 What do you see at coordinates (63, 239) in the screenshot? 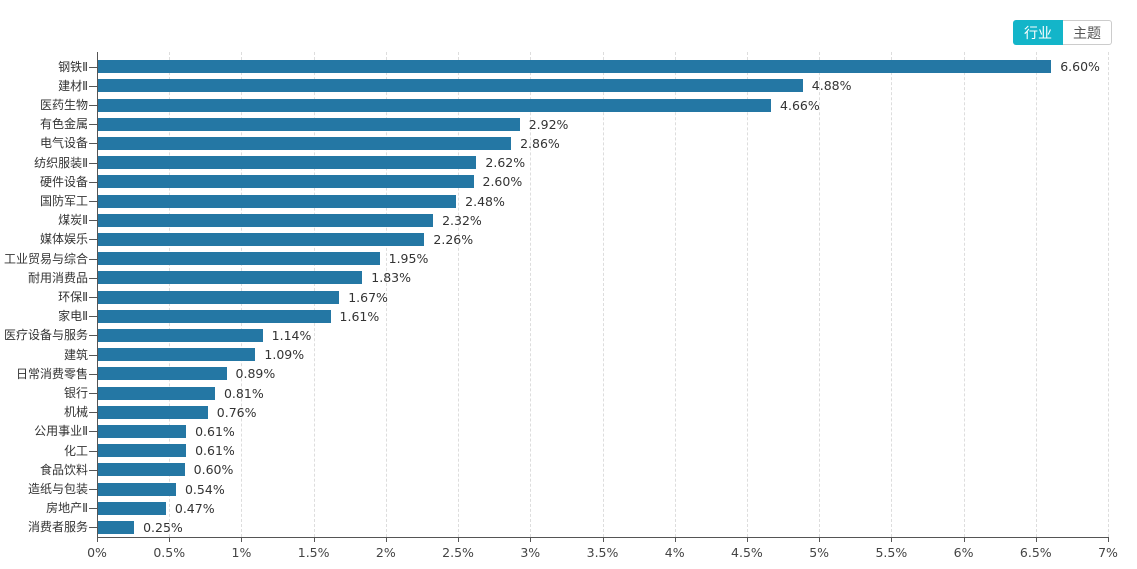
I see `category-label: 媒体娱乐` at bounding box center [63, 239].